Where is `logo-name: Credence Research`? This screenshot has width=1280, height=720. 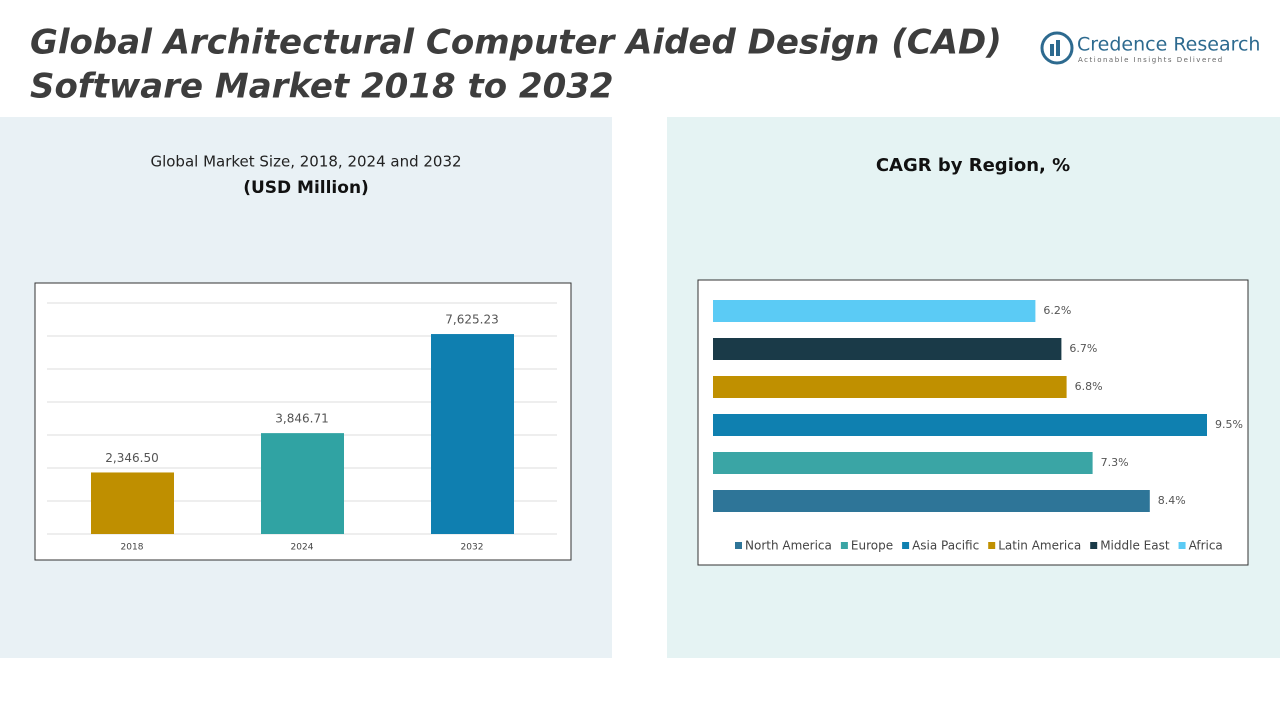 logo-name: Credence Research is located at coordinates (1168, 45).